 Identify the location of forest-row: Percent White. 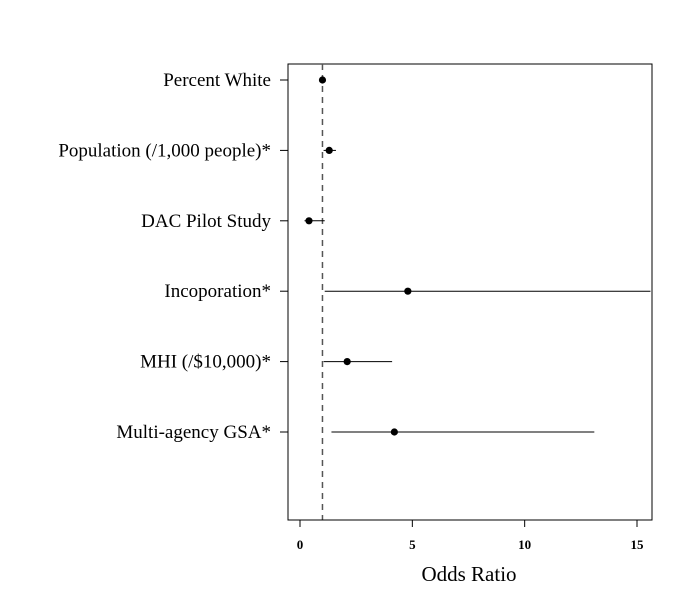
(245, 80).